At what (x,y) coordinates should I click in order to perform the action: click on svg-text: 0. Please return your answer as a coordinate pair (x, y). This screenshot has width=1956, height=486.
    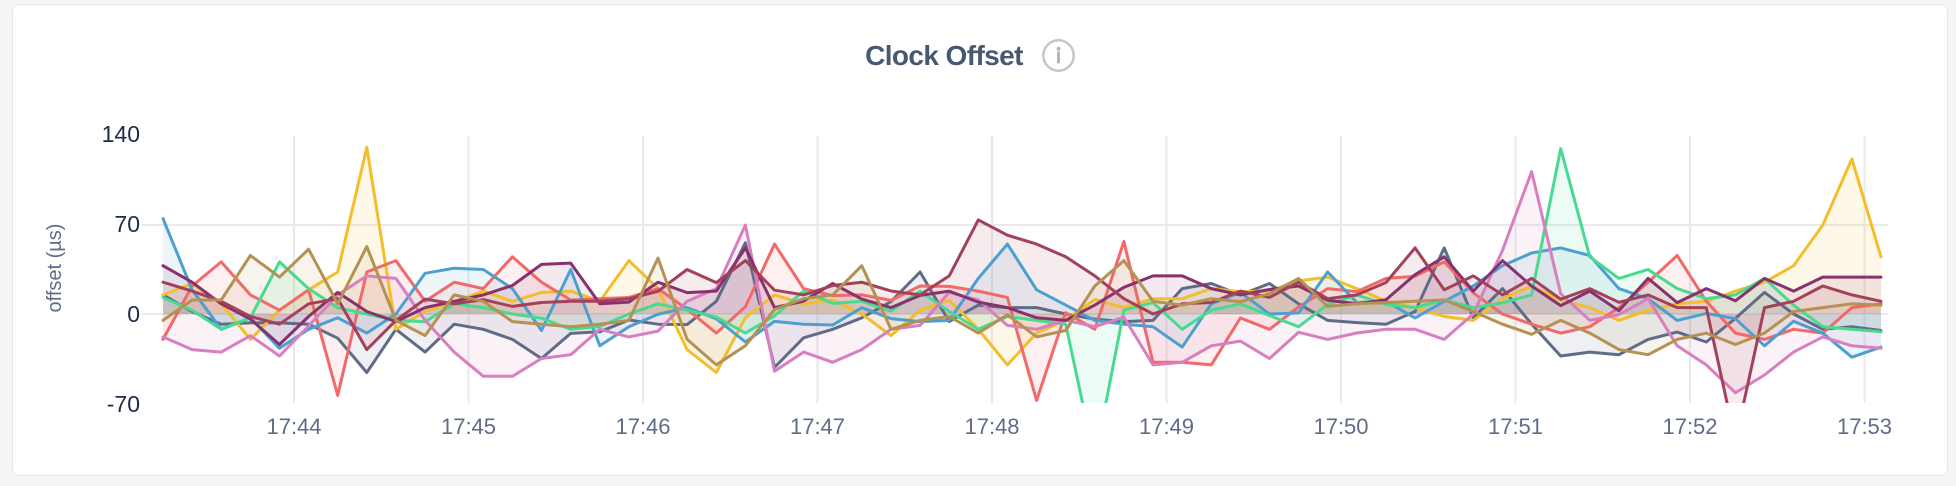
    Looking at the image, I should click on (133, 314).